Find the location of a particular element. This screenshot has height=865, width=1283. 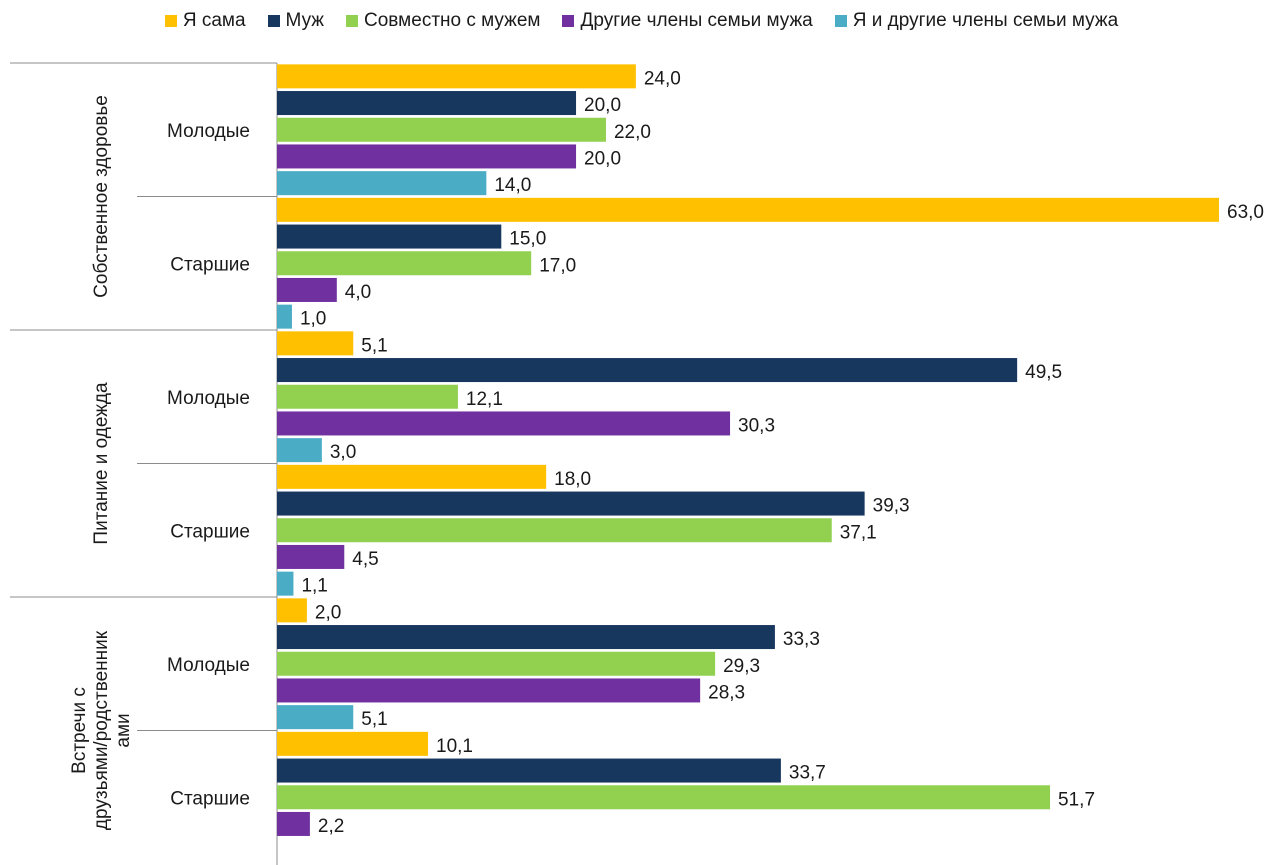

data-label: 39,3 is located at coordinates (891, 506).